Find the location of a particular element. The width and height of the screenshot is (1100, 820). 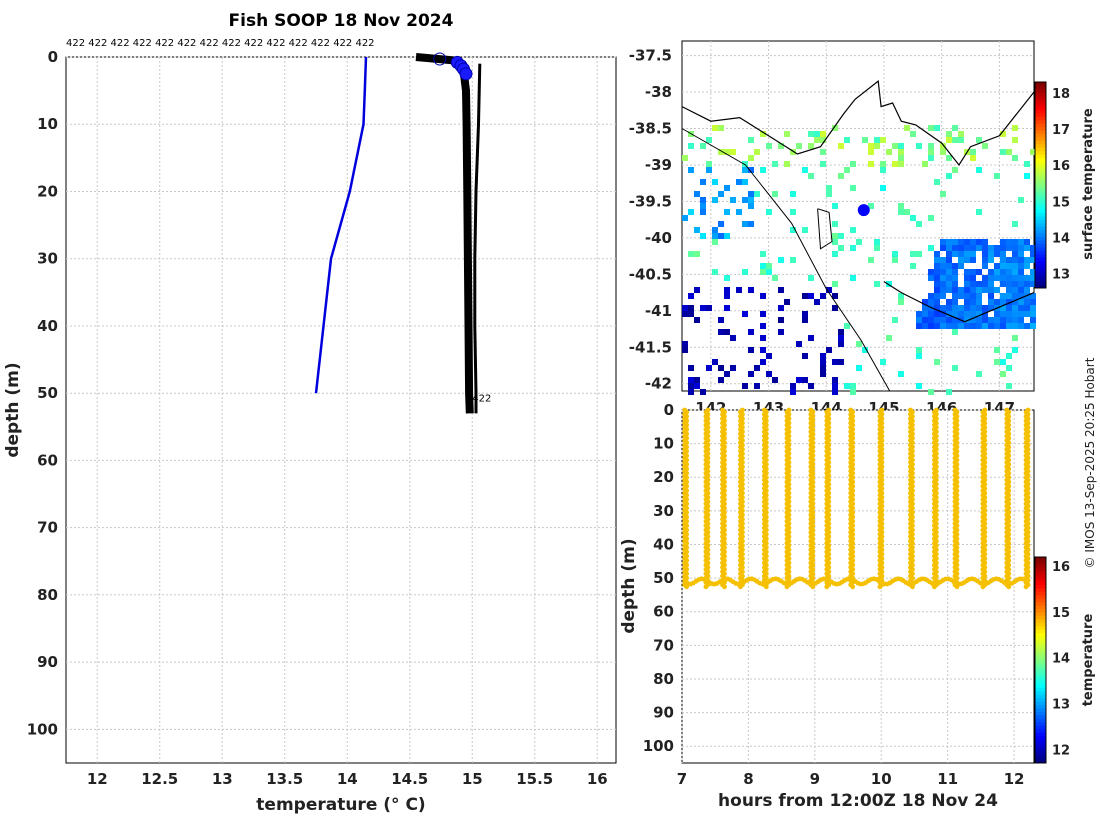

depth-time-colorbar-tick-label: 14 is located at coordinates (1061, 659).